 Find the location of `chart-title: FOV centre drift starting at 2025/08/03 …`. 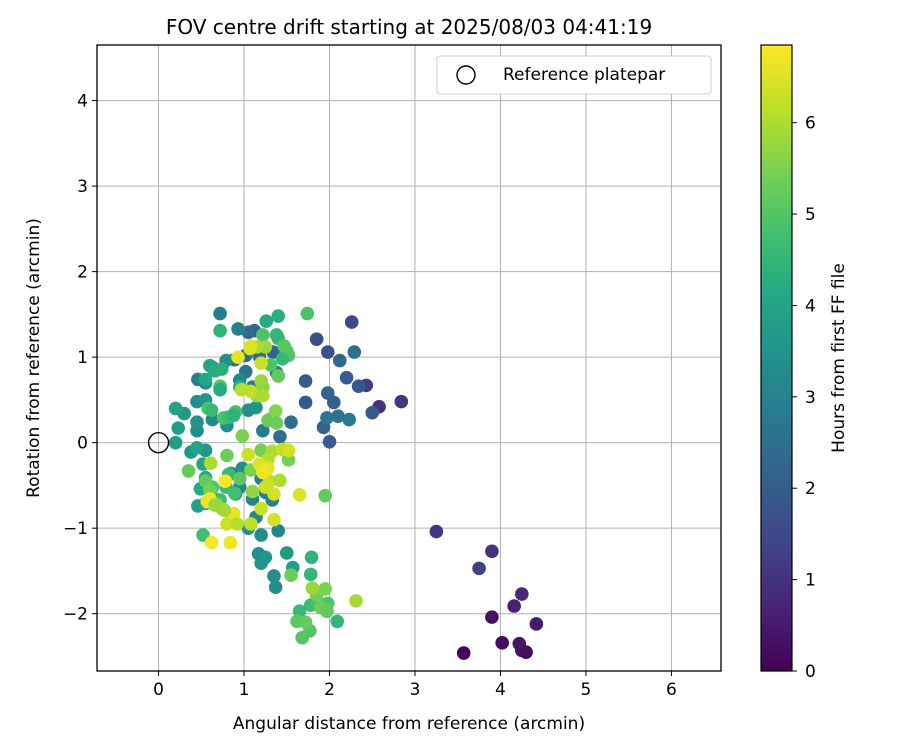

chart-title: FOV centre drift starting at 2025/08/03 … is located at coordinates (409, 27).